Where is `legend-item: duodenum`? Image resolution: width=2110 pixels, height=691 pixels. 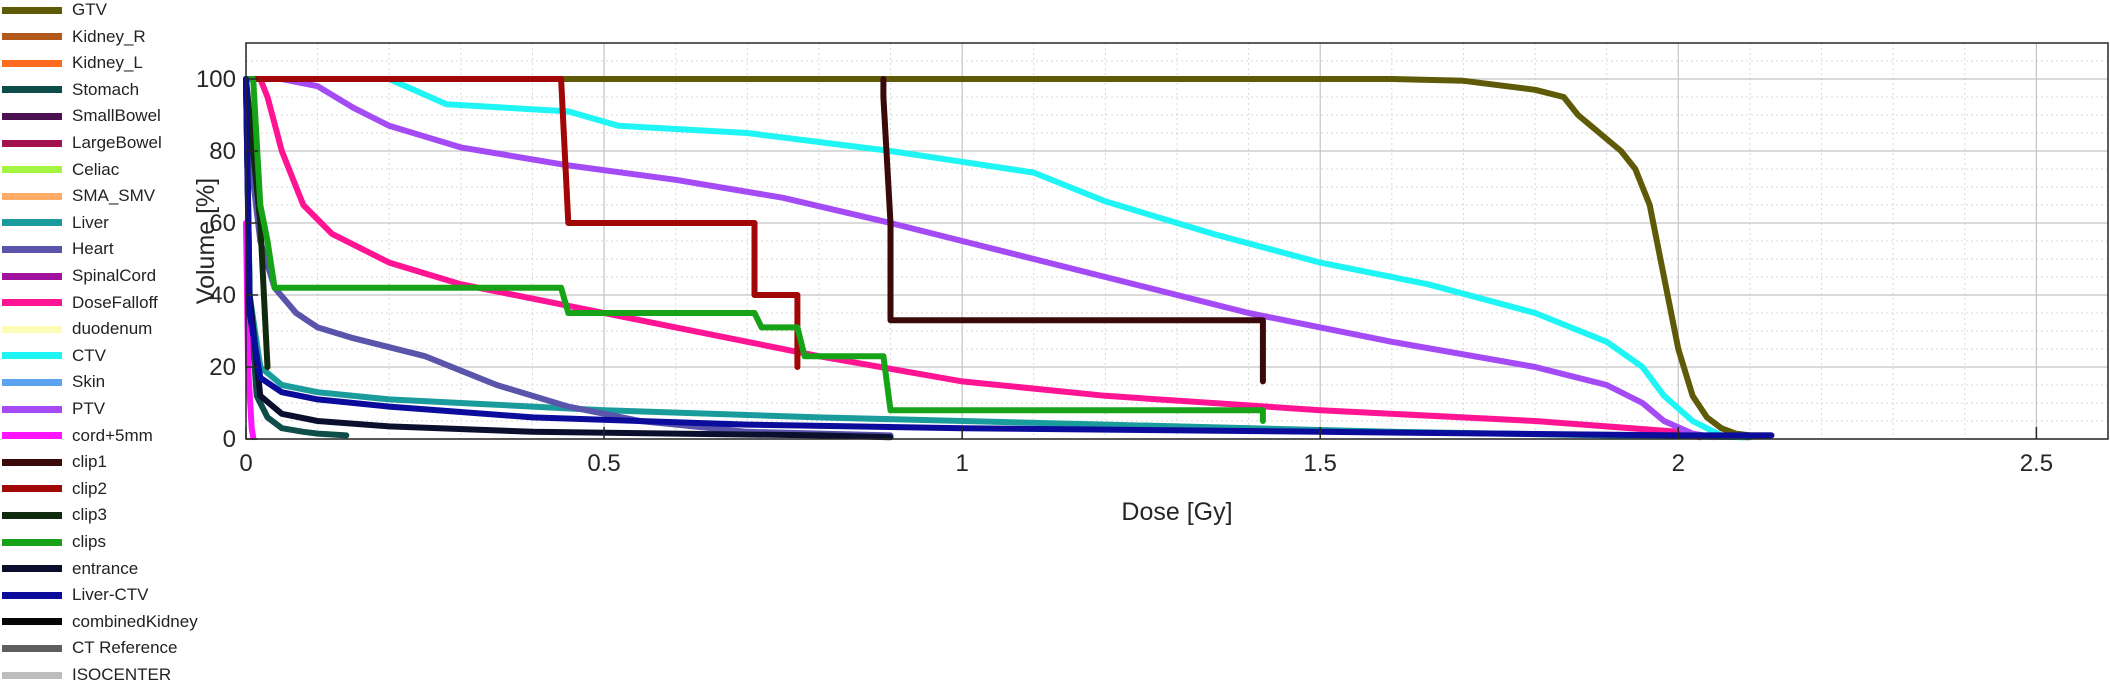 legend-item: duodenum is located at coordinates (76, 329).